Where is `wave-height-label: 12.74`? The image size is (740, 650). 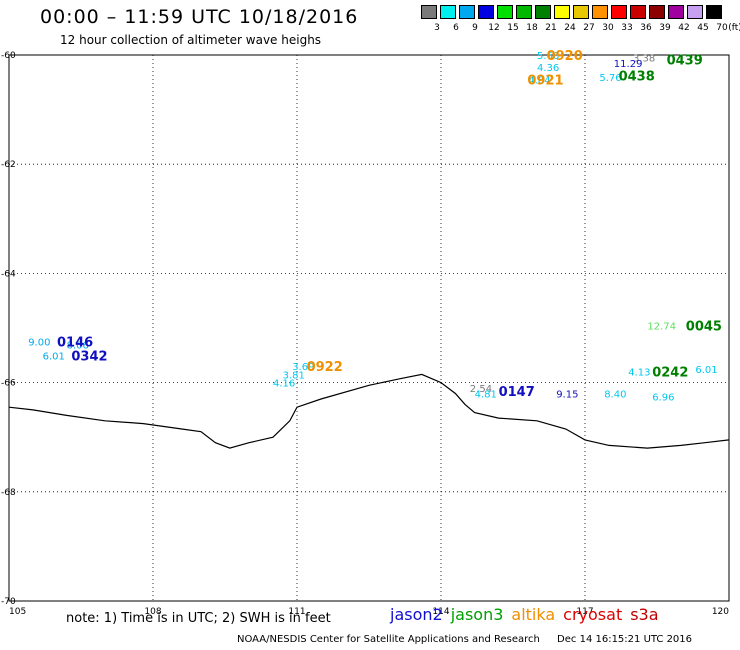
wave-height-label: 12.74 is located at coordinates (661, 326).